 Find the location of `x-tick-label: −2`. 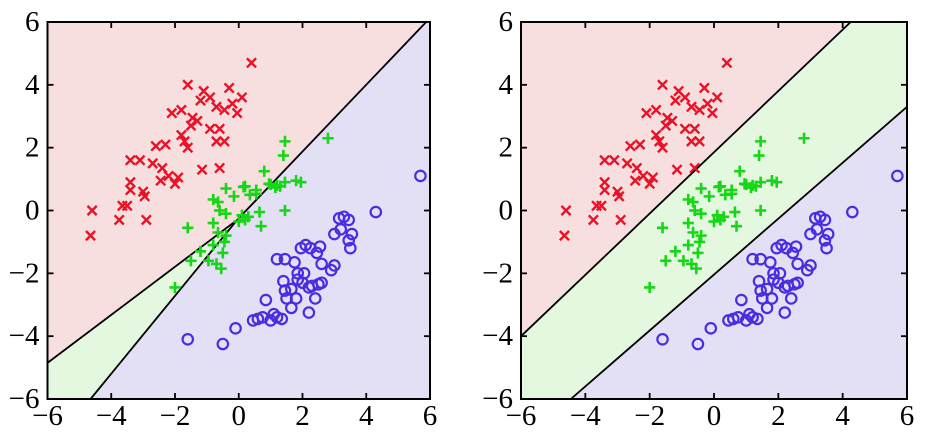

x-tick-label: −2 is located at coordinates (649, 416).